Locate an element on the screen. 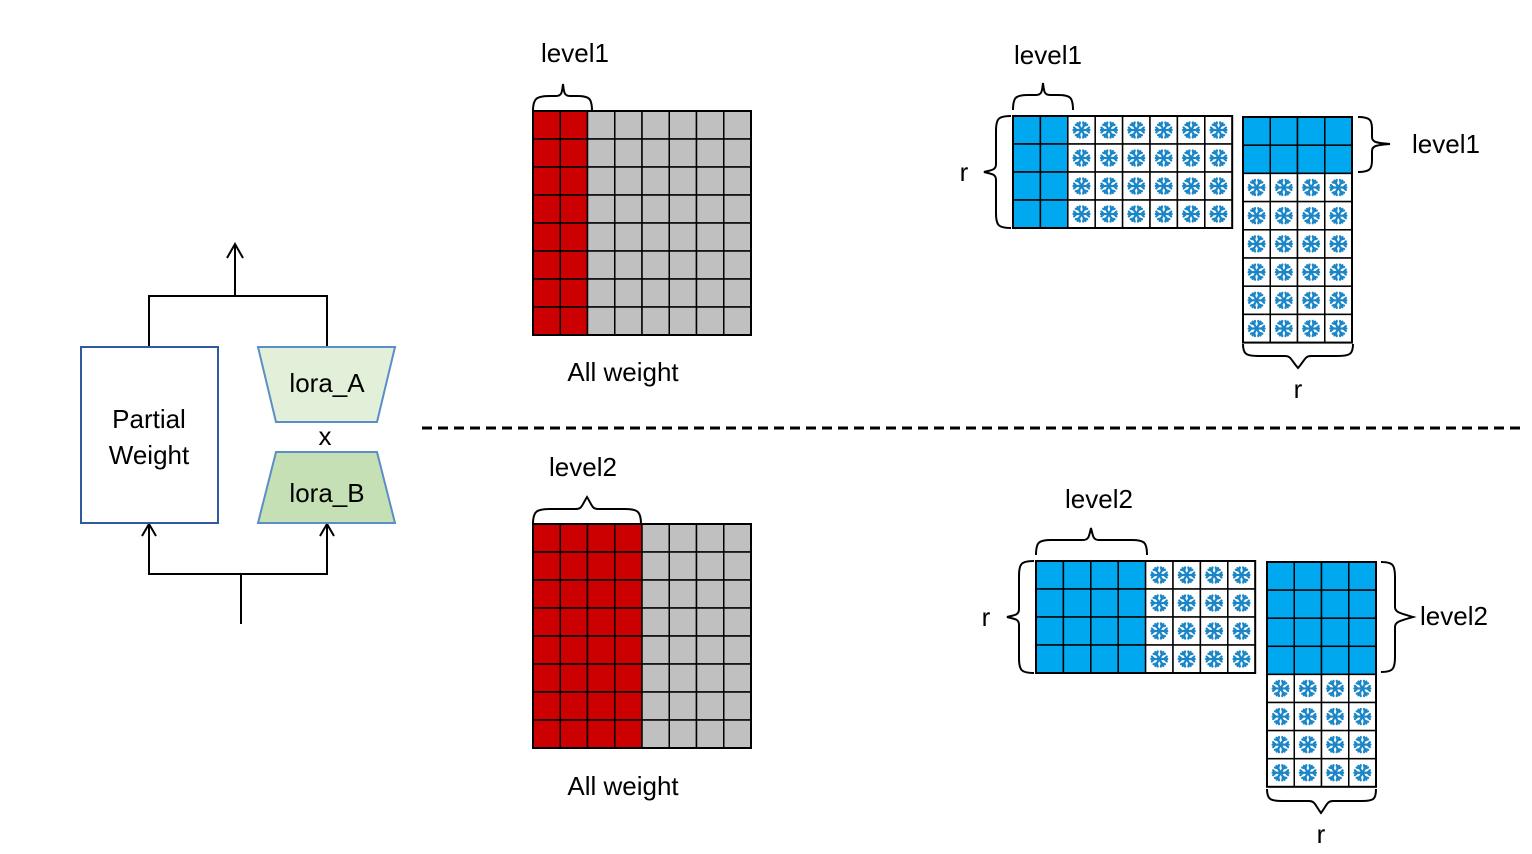 The width and height of the screenshot is (1532, 854). lora-a-side-label-level2: r is located at coordinates (986, 617).